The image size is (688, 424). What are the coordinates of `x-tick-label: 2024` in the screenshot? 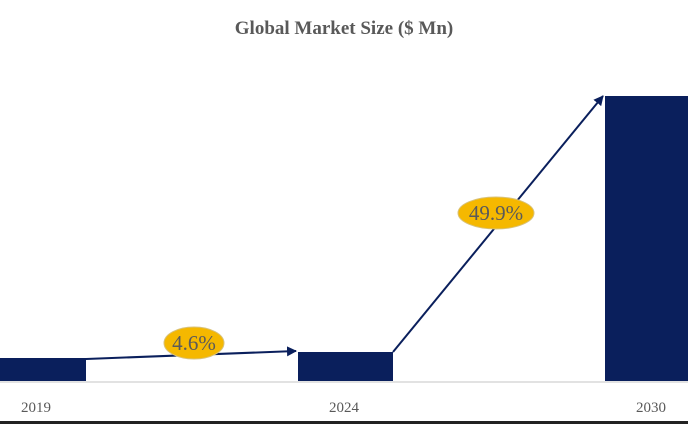 It's located at (344, 408).